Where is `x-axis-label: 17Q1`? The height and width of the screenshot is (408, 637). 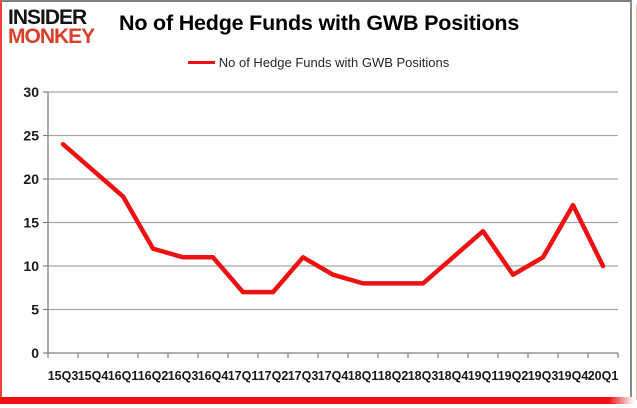 x-axis-label: 17Q1 is located at coordinates (243, 376).